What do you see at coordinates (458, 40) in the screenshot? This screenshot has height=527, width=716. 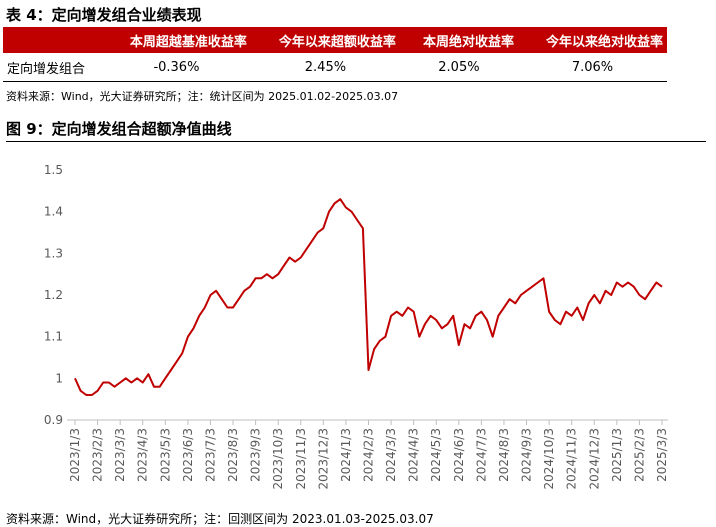 I see `header-cell: 本周绝对收益率` at bounding box center [458, 40].